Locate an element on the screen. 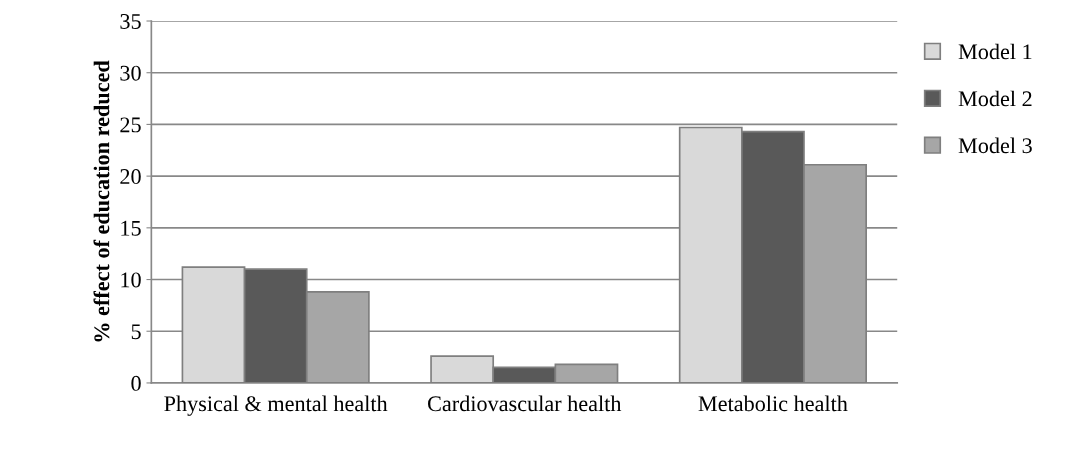  x-tick-label: Cardiovascular health is located at coordinates (525, 403).